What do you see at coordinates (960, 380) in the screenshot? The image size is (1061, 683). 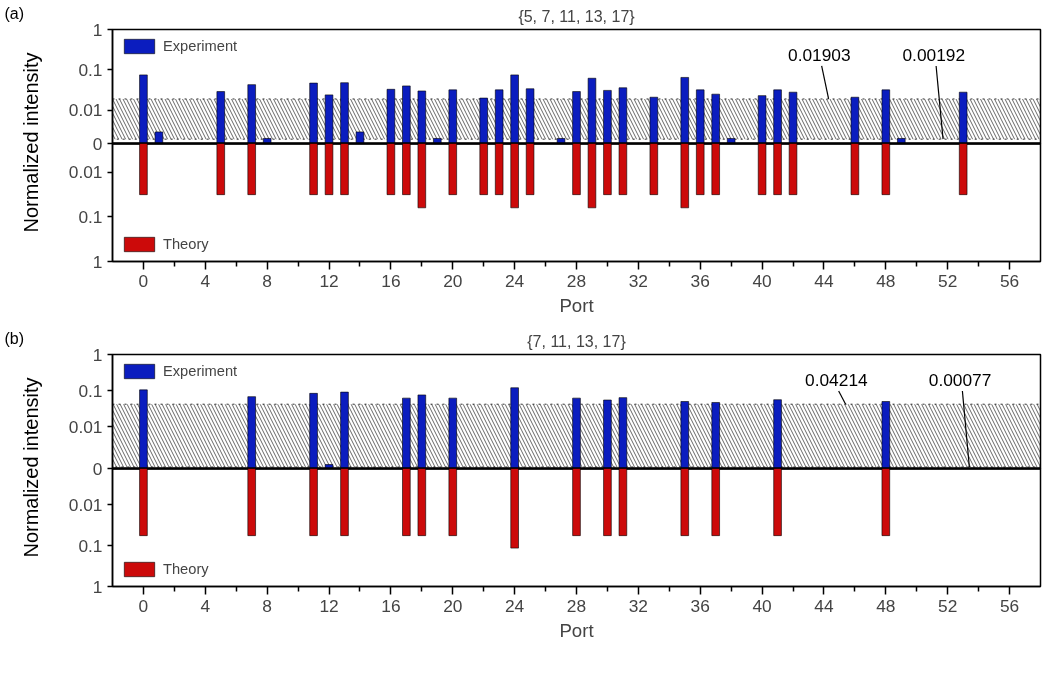 I see `annotation: 0.00077` at bounding box center [960, 380].